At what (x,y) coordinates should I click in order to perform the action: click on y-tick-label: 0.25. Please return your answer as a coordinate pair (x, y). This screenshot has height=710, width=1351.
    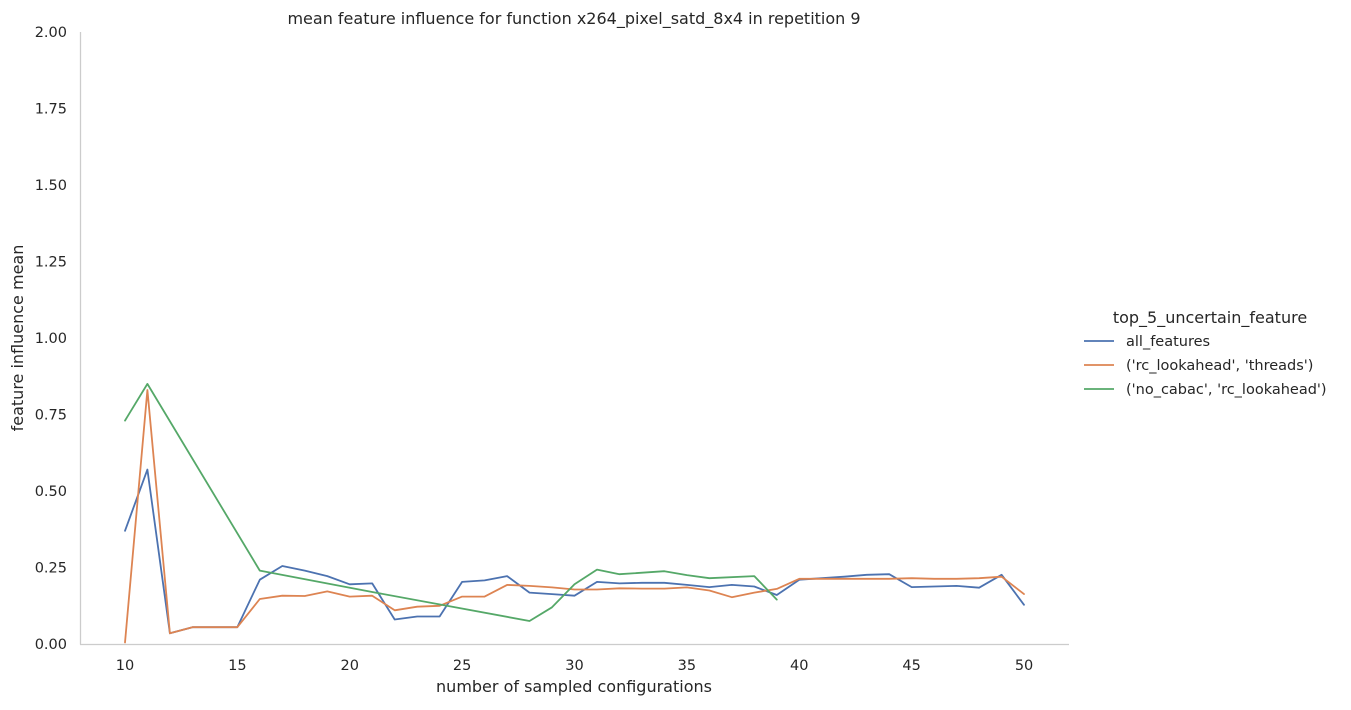
    Looking at the image, I should click on (51, 569).